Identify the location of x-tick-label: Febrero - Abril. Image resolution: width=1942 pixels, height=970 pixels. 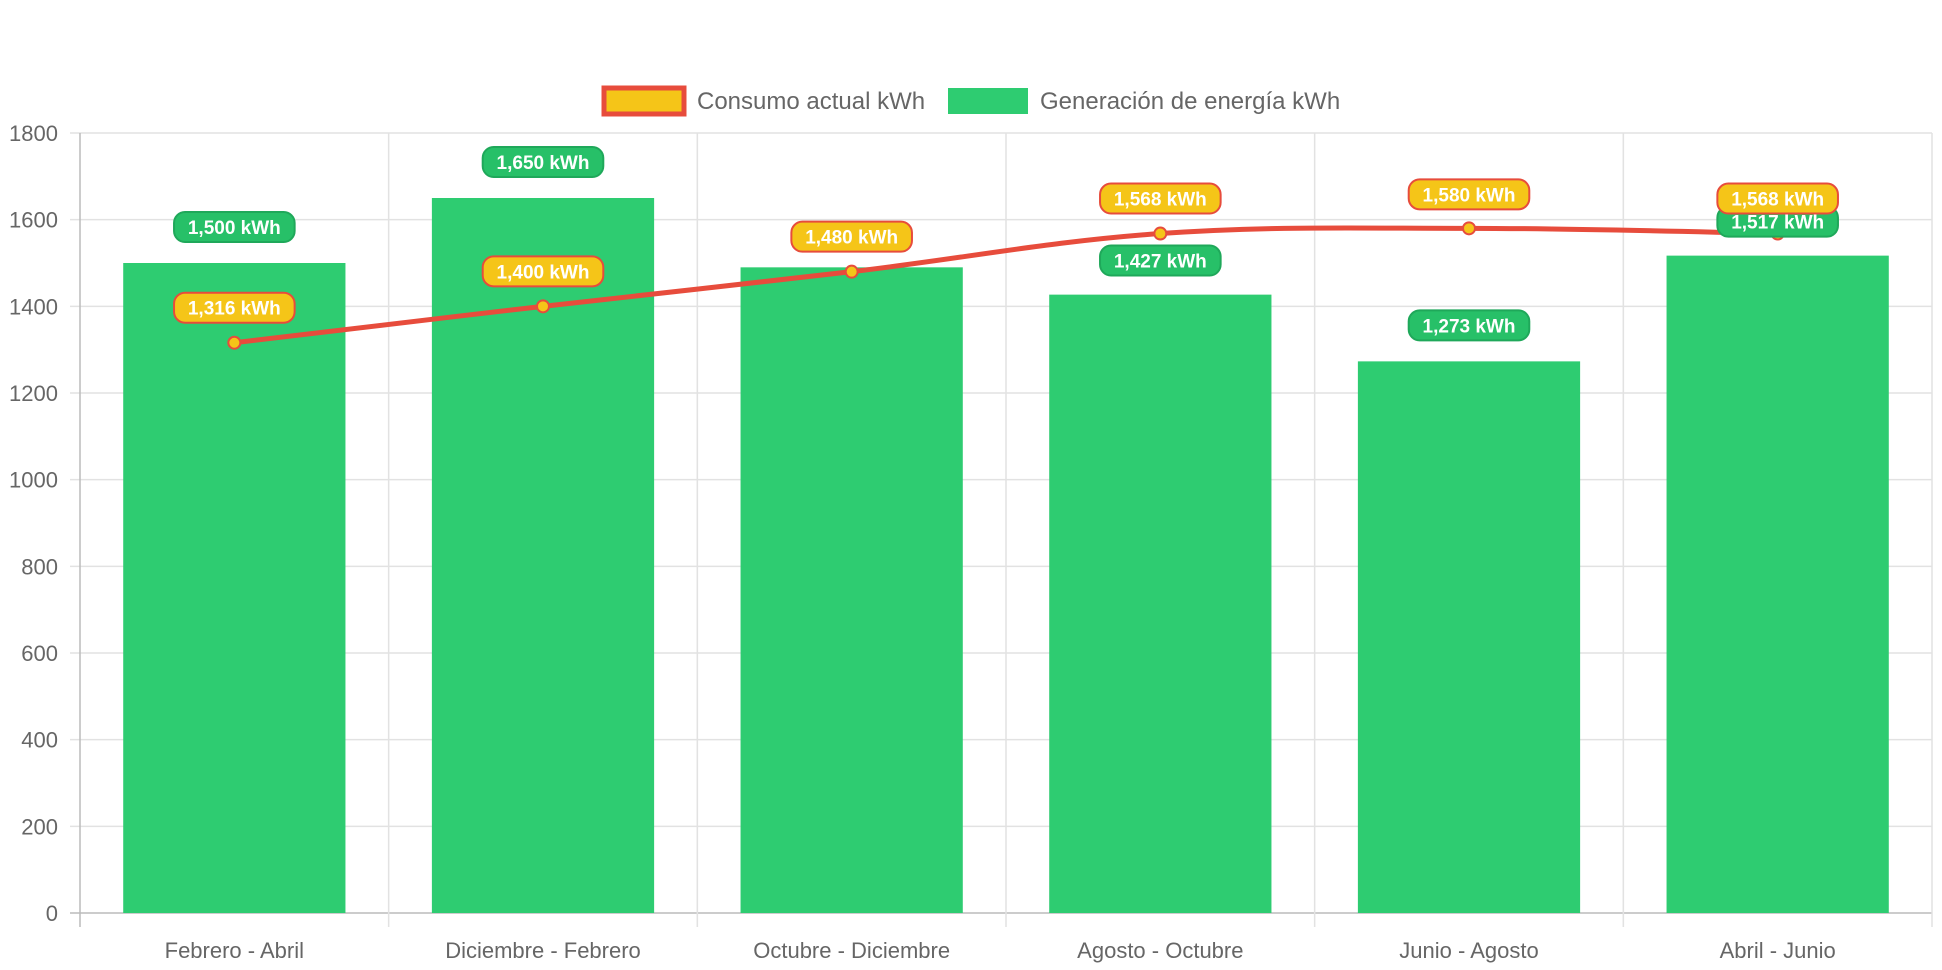
(234, 950).